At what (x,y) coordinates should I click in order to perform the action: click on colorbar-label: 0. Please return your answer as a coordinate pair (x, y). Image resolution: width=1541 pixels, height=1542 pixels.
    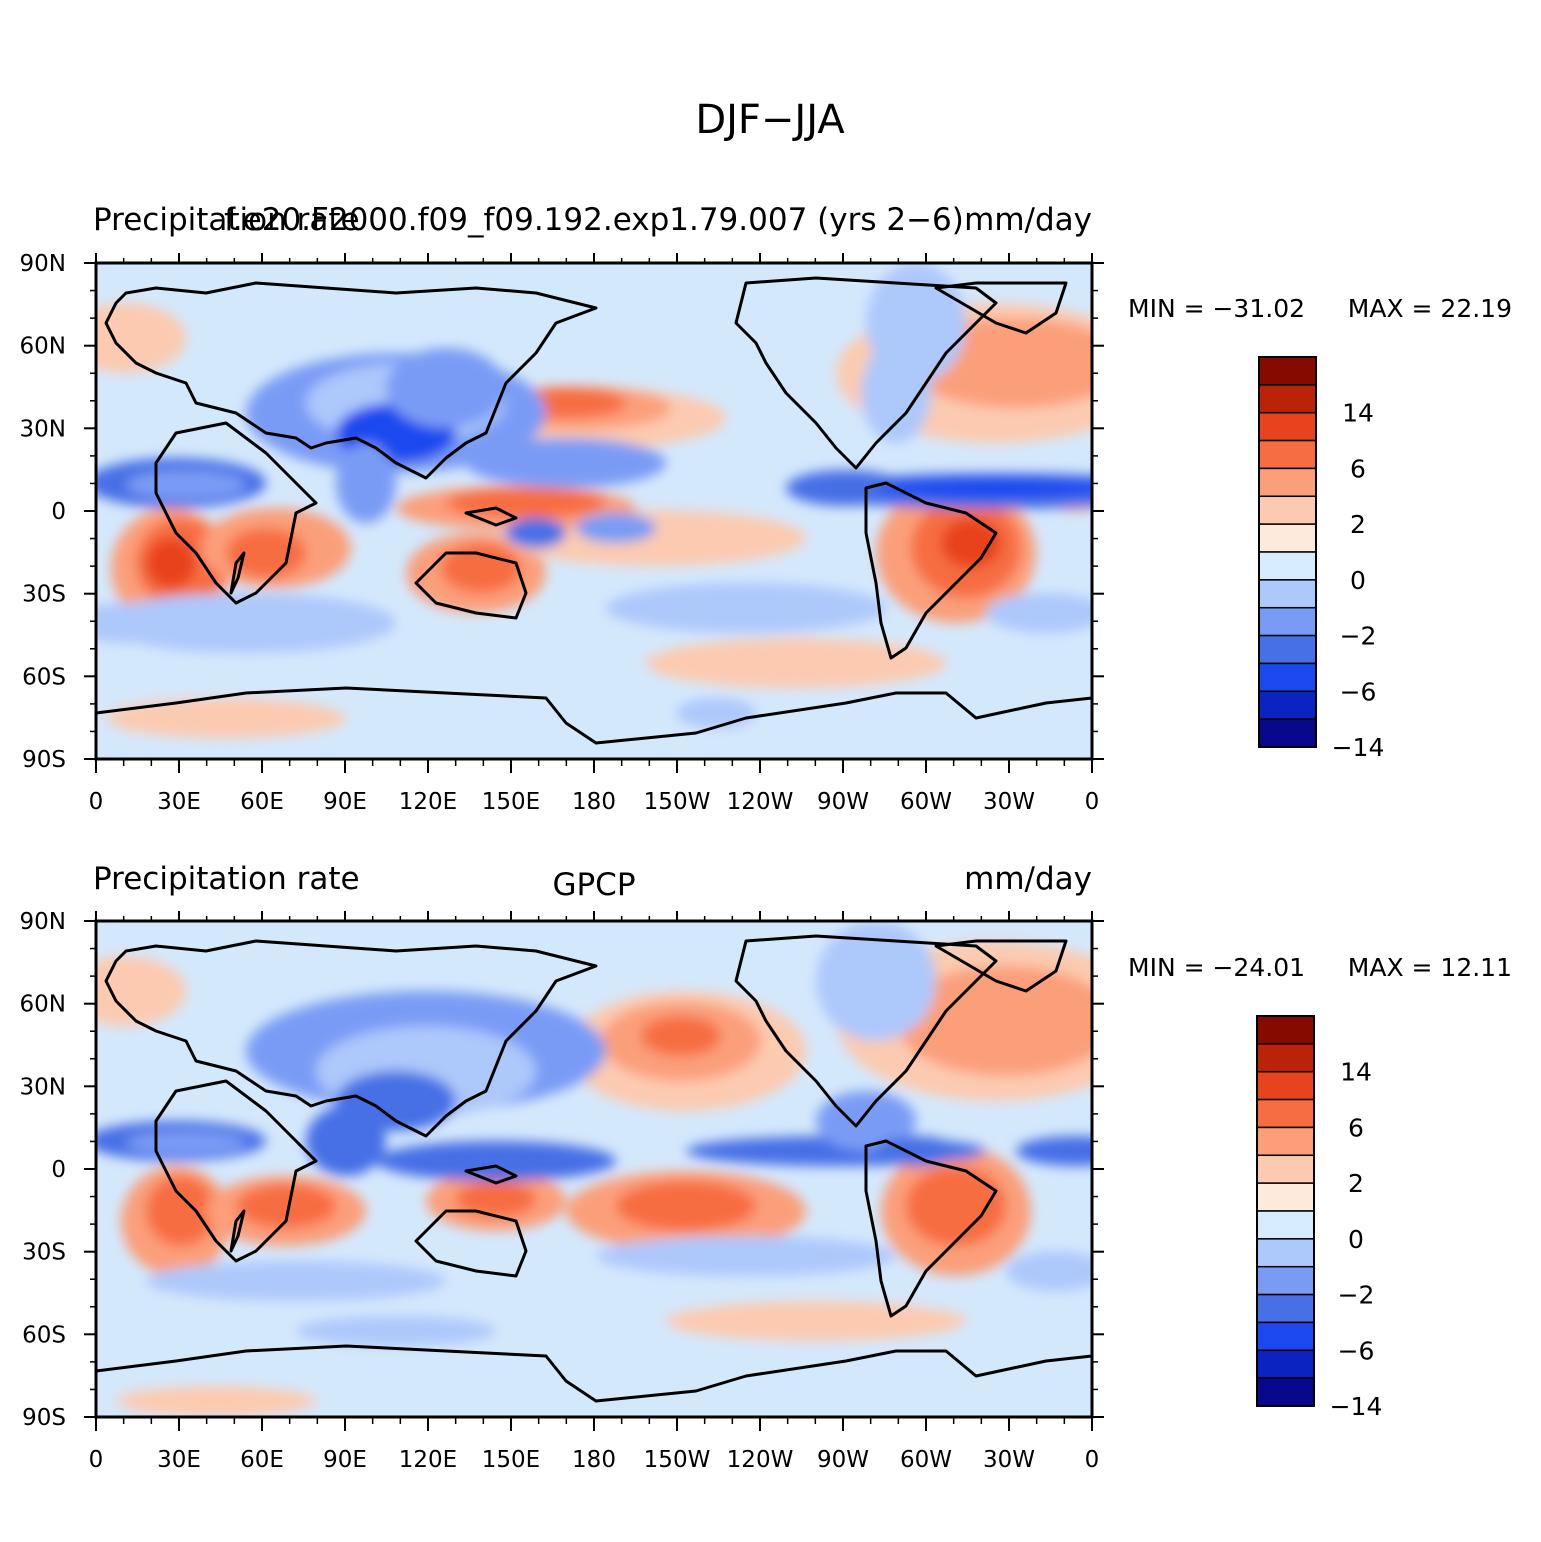
    Looking at the image, I should click on (1358, 580).